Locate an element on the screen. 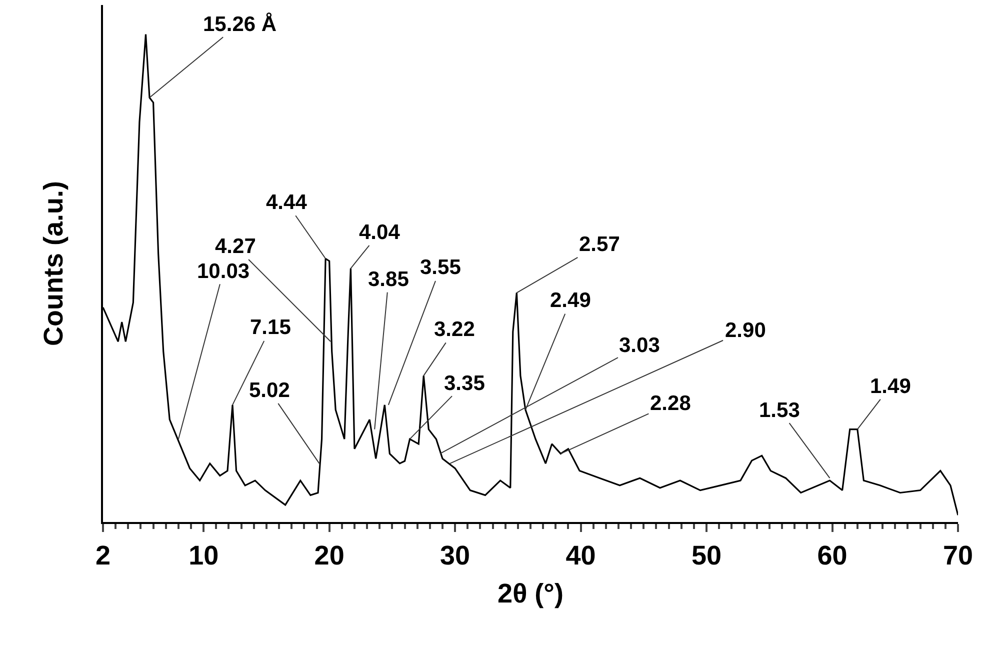 The width and height of the screenshot is (983, 645). annotation: 2.57 is located at coordinates (599, 244).